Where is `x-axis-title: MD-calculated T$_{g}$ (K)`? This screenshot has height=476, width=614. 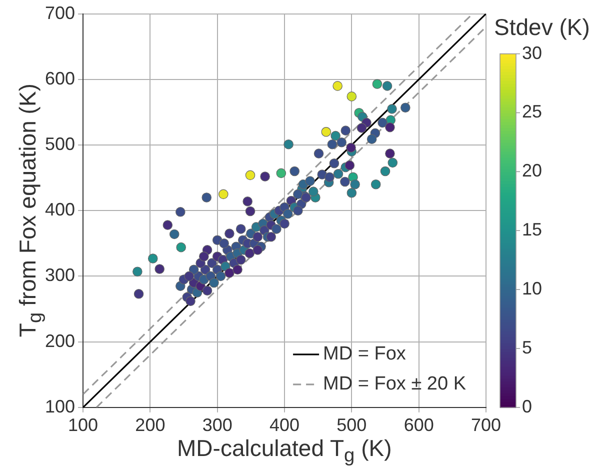 x-axis-title: MD-calculated T$_{g}$ (K) is located at coordinates (284, 451).